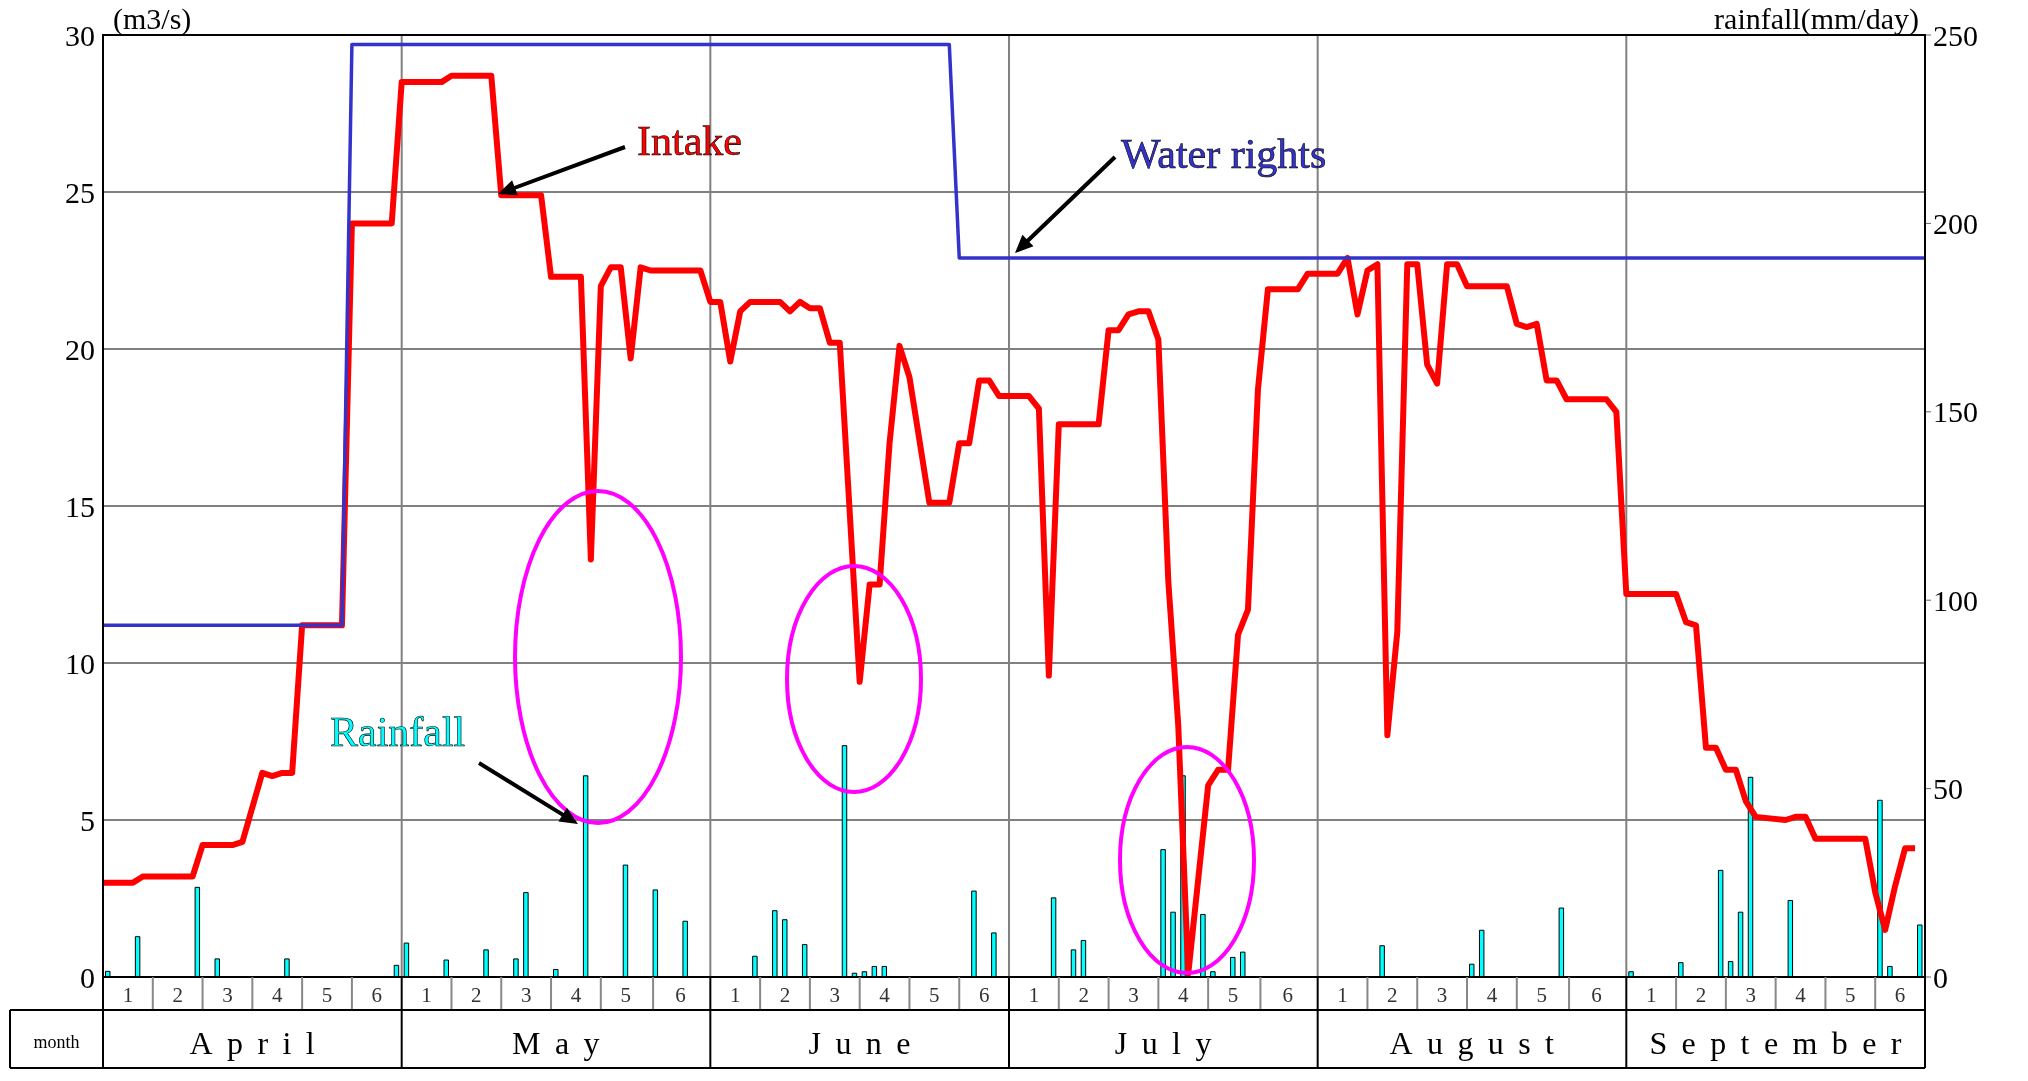 The width and height of the screenshot is (2028, 1081). What do you see at coordinates (689, 141) in the screenshot?
I see `text: Intake` at bounding box center [689, 141].